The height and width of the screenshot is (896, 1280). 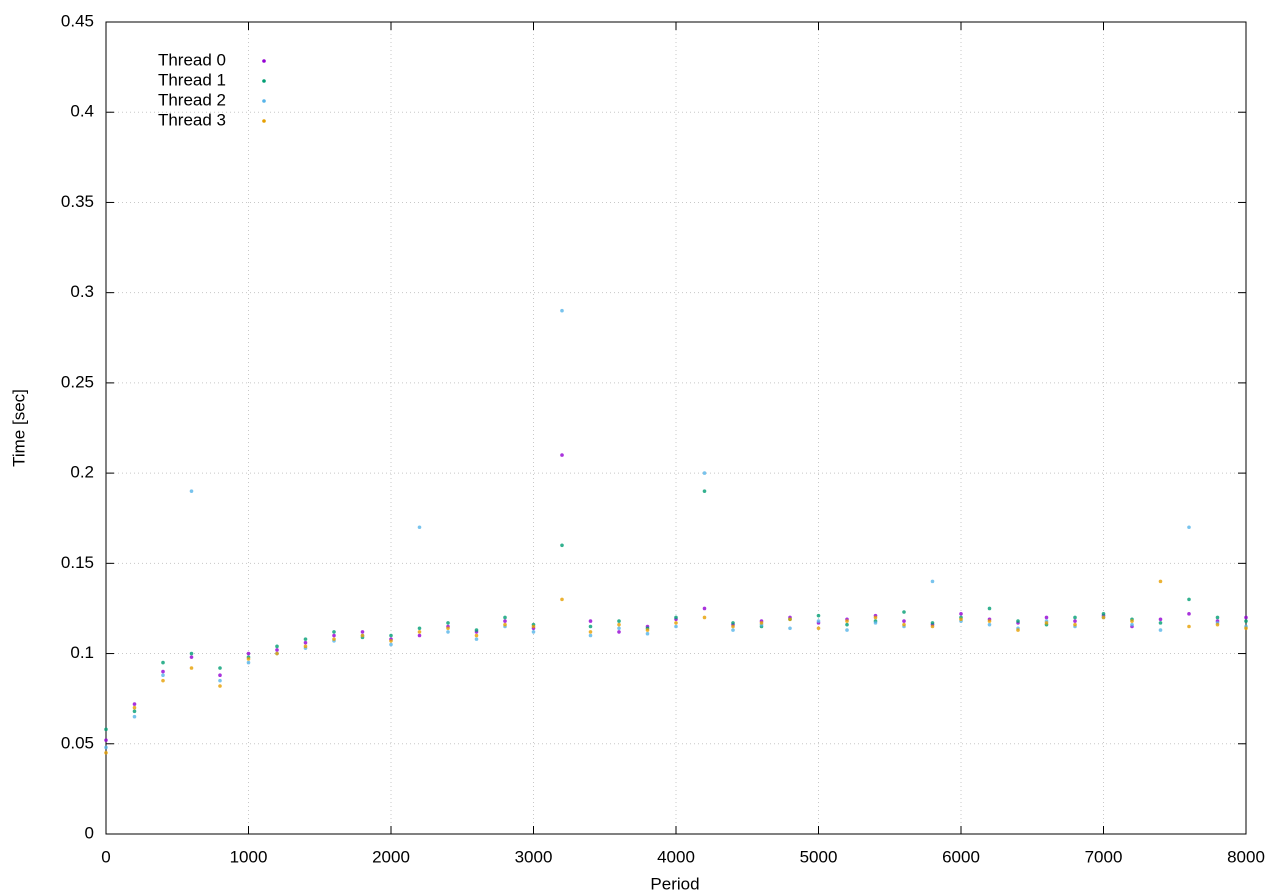 What do you see at coordinates (961, 856) in the screenshot?
I see `x-tick-label: 6000` at bounding box center [961, 856].